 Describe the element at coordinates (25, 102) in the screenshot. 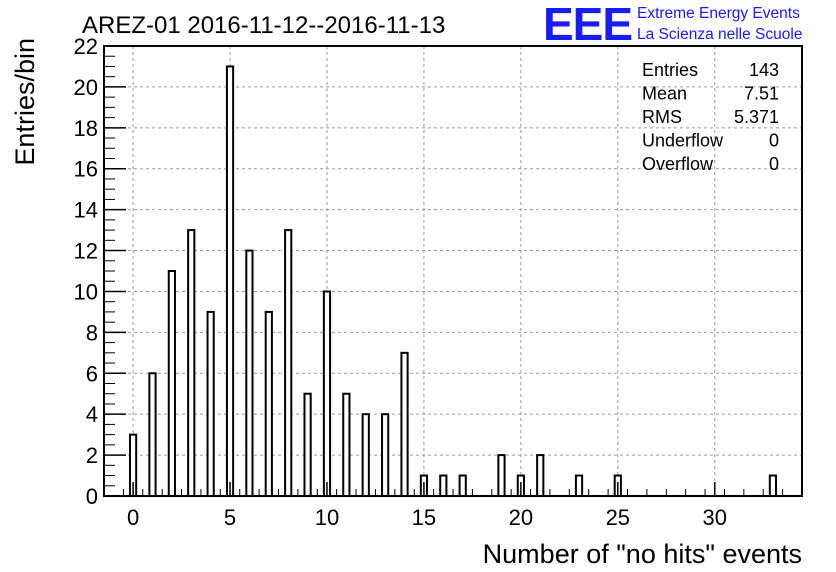

I see `y-axis-title: Entries/bin` at that location.